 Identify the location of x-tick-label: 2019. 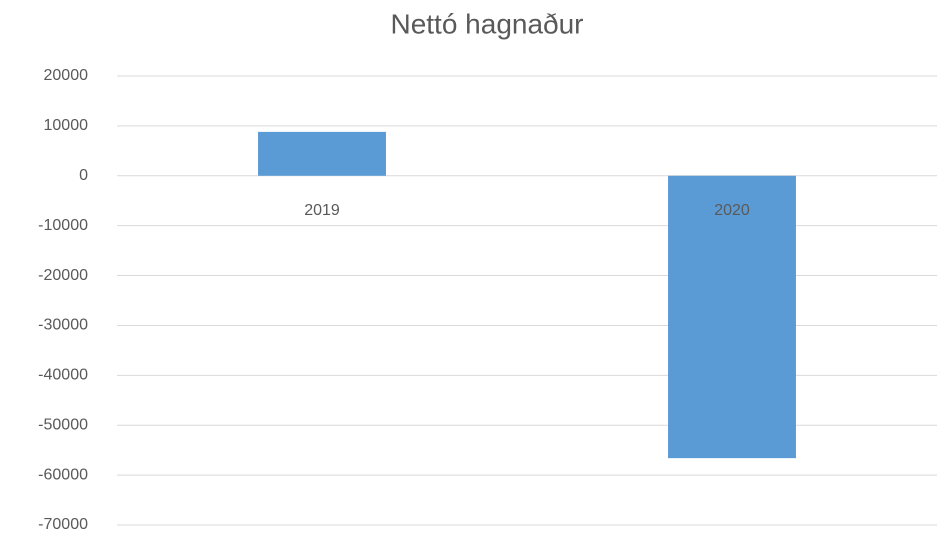
(322, 210).